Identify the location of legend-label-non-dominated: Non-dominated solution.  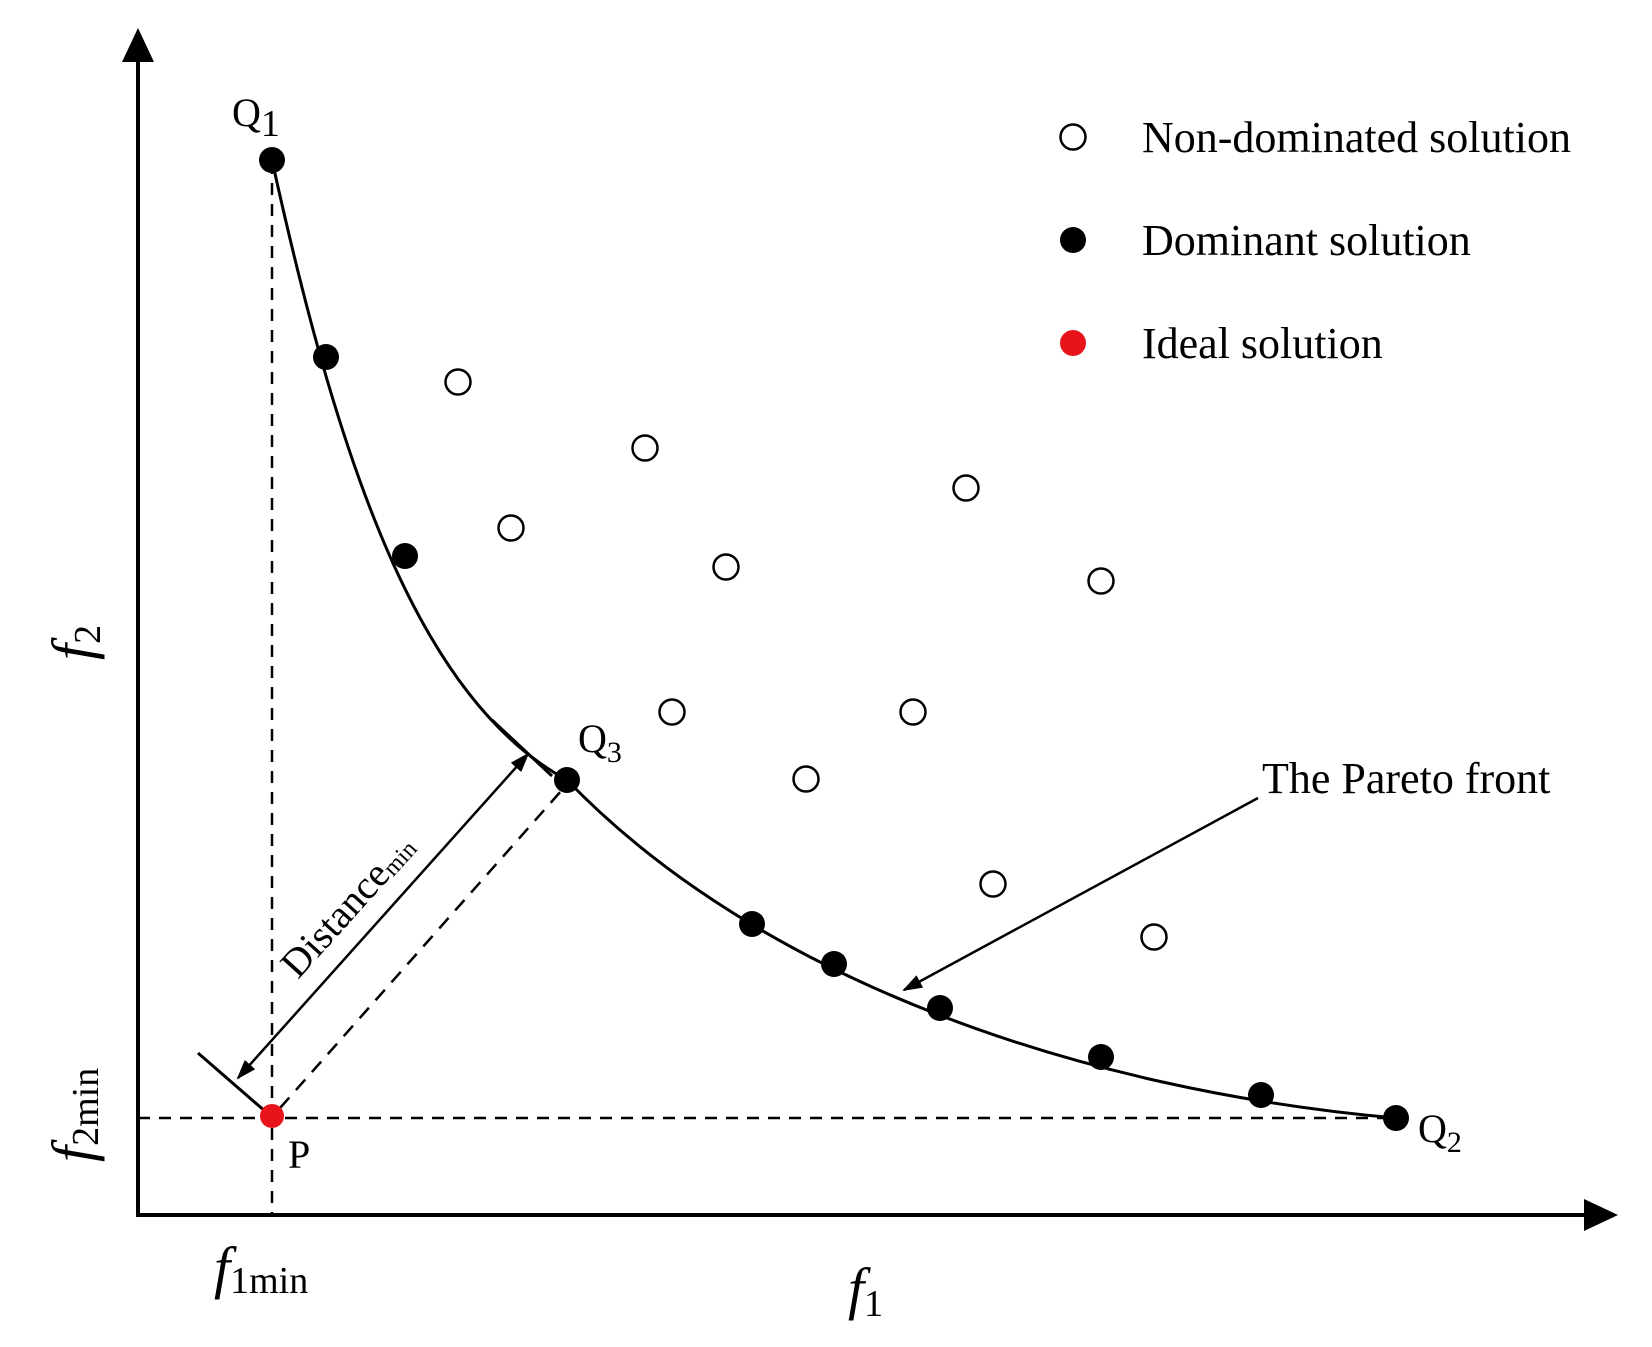
(1356, 137).